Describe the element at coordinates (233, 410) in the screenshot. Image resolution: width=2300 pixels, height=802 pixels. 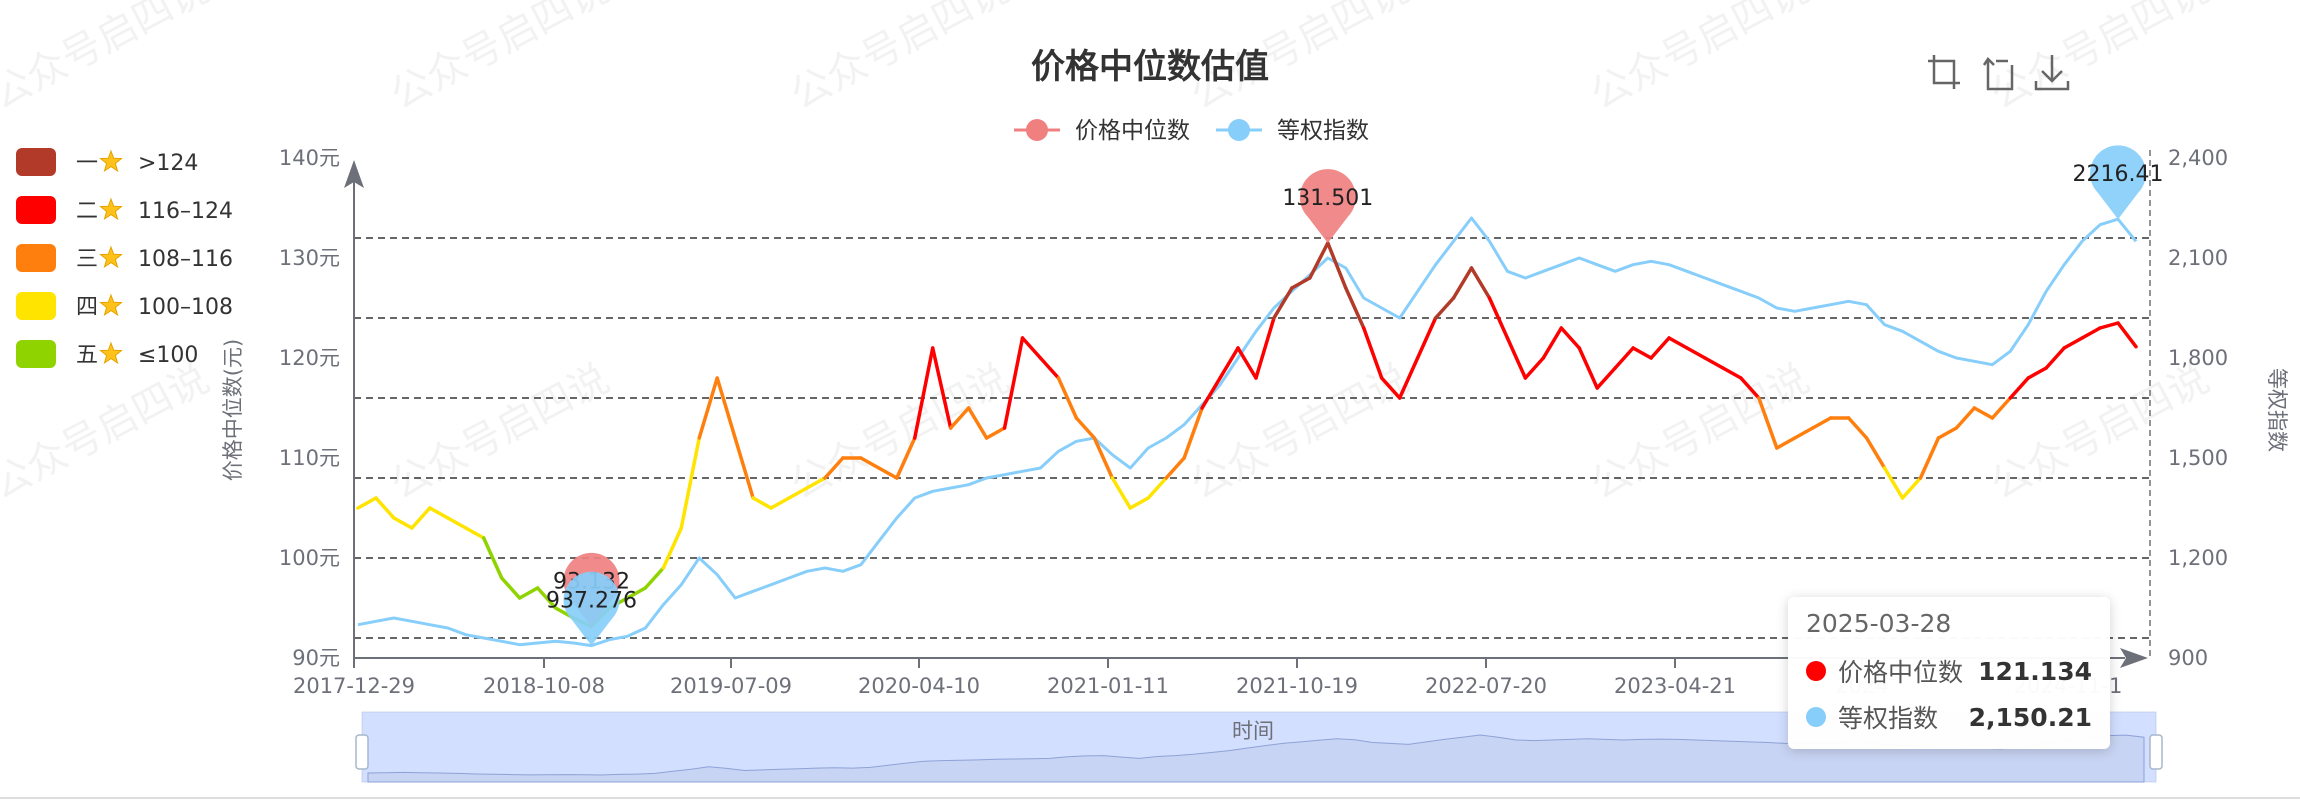
I see `y-axis-left-name: 价格中位数(元)` at that location.